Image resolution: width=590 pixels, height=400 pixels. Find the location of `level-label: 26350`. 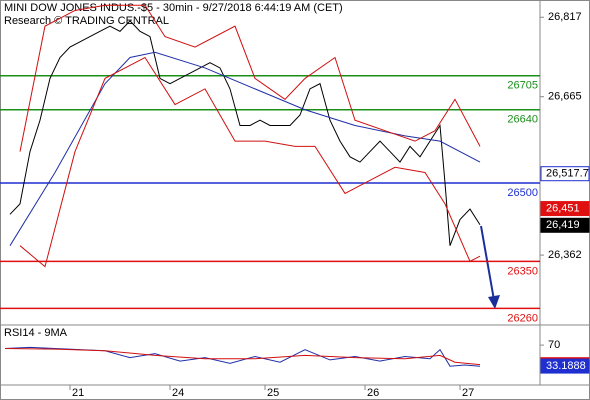

level-label: 26350 is located at coordinates (522, 271).